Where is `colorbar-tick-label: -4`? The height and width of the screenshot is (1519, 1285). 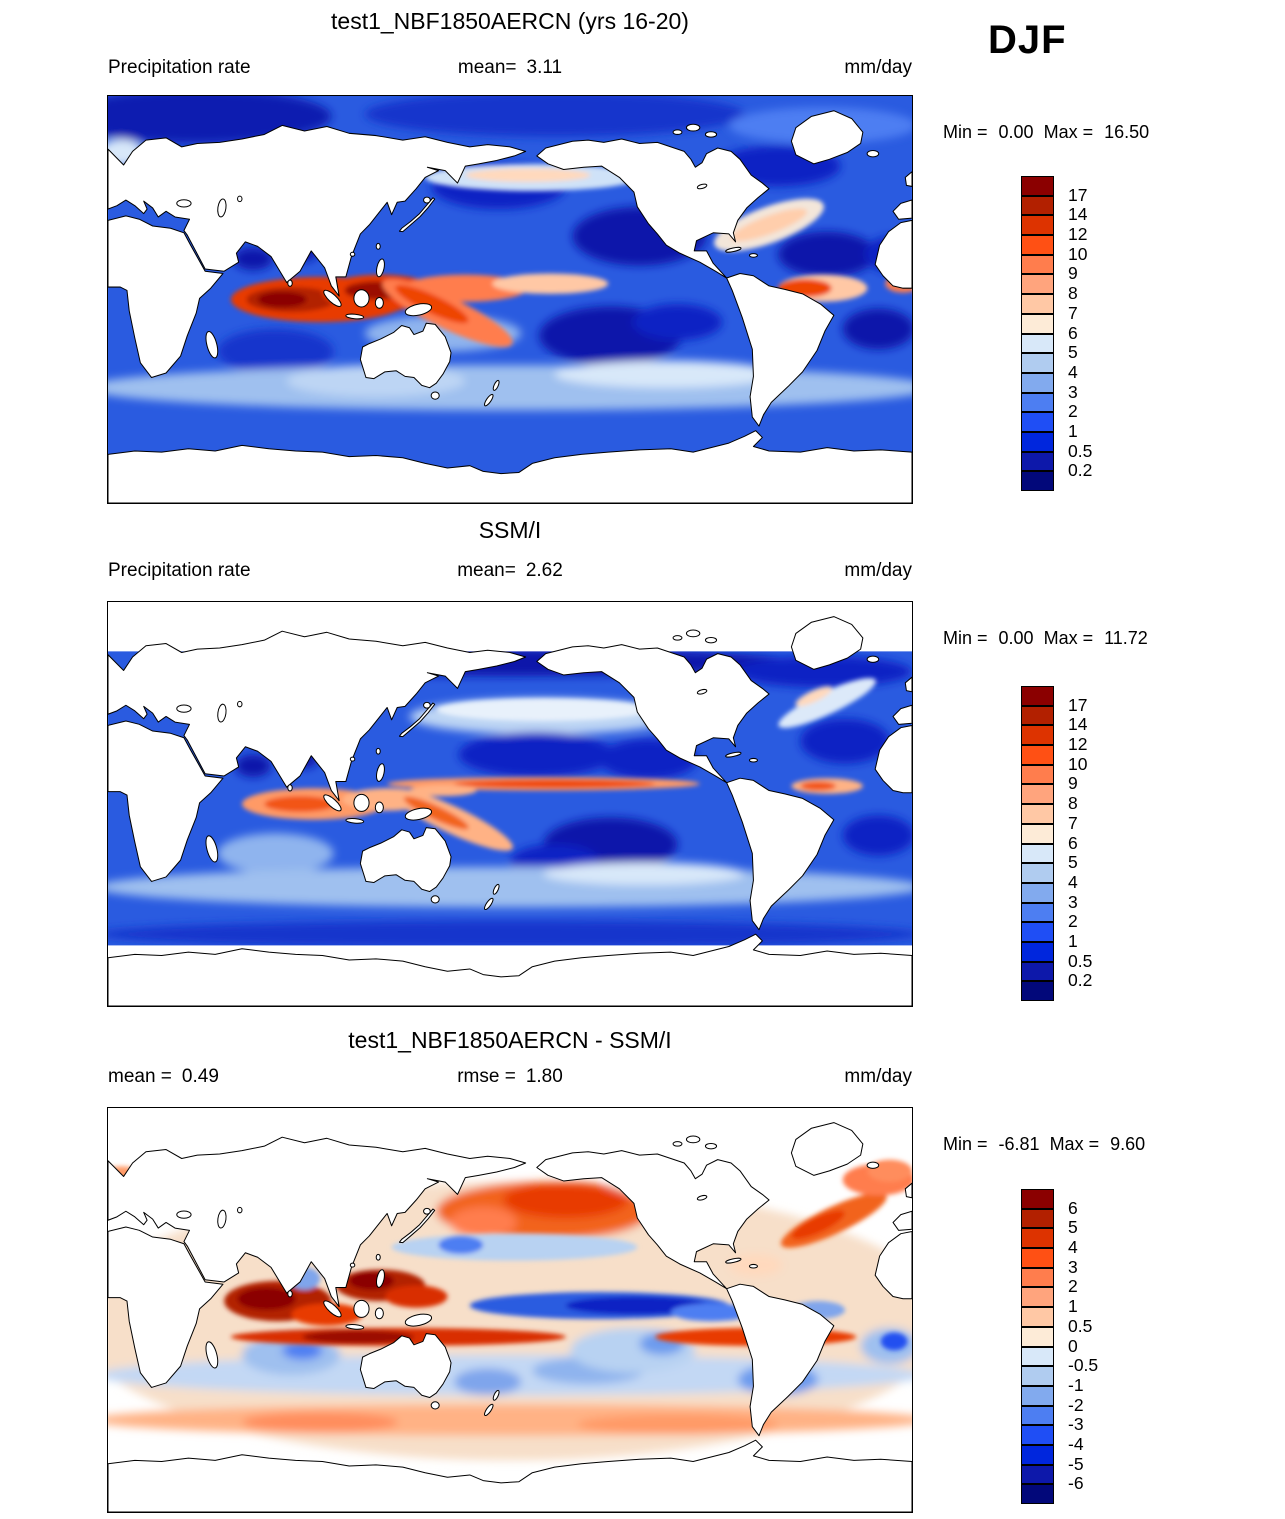
colorbar-tick-label: -4 is located at coordinates (1076, 1443).